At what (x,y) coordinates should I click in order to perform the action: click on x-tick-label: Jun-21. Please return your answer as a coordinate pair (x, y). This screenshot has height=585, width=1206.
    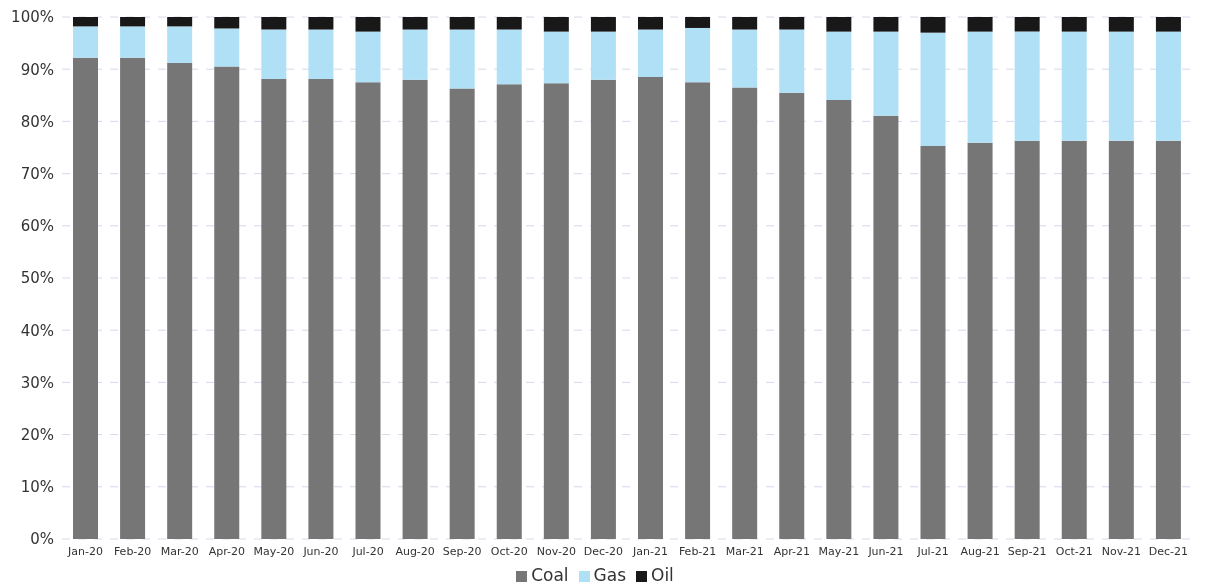
    Looking at the image, I should click on (885, 551).